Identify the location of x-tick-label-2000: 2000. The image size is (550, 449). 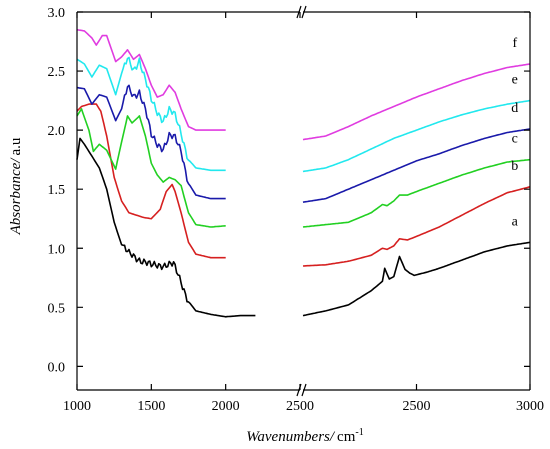
(226, 406).